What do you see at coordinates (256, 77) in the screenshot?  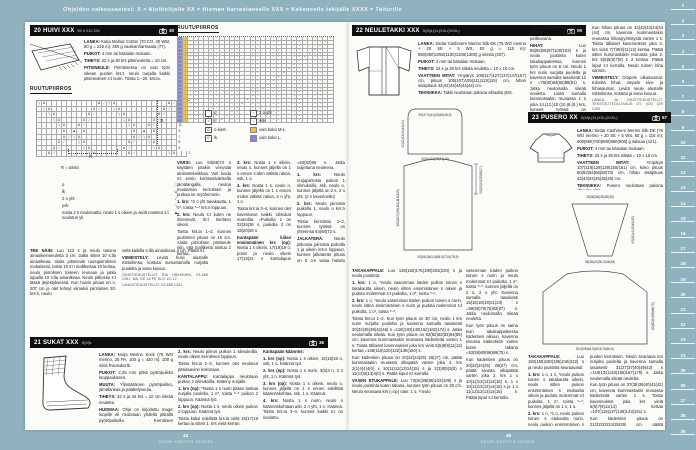 I see `chart-row: • • • • • • • • • o • • • •` at bounding box center [256, 77].